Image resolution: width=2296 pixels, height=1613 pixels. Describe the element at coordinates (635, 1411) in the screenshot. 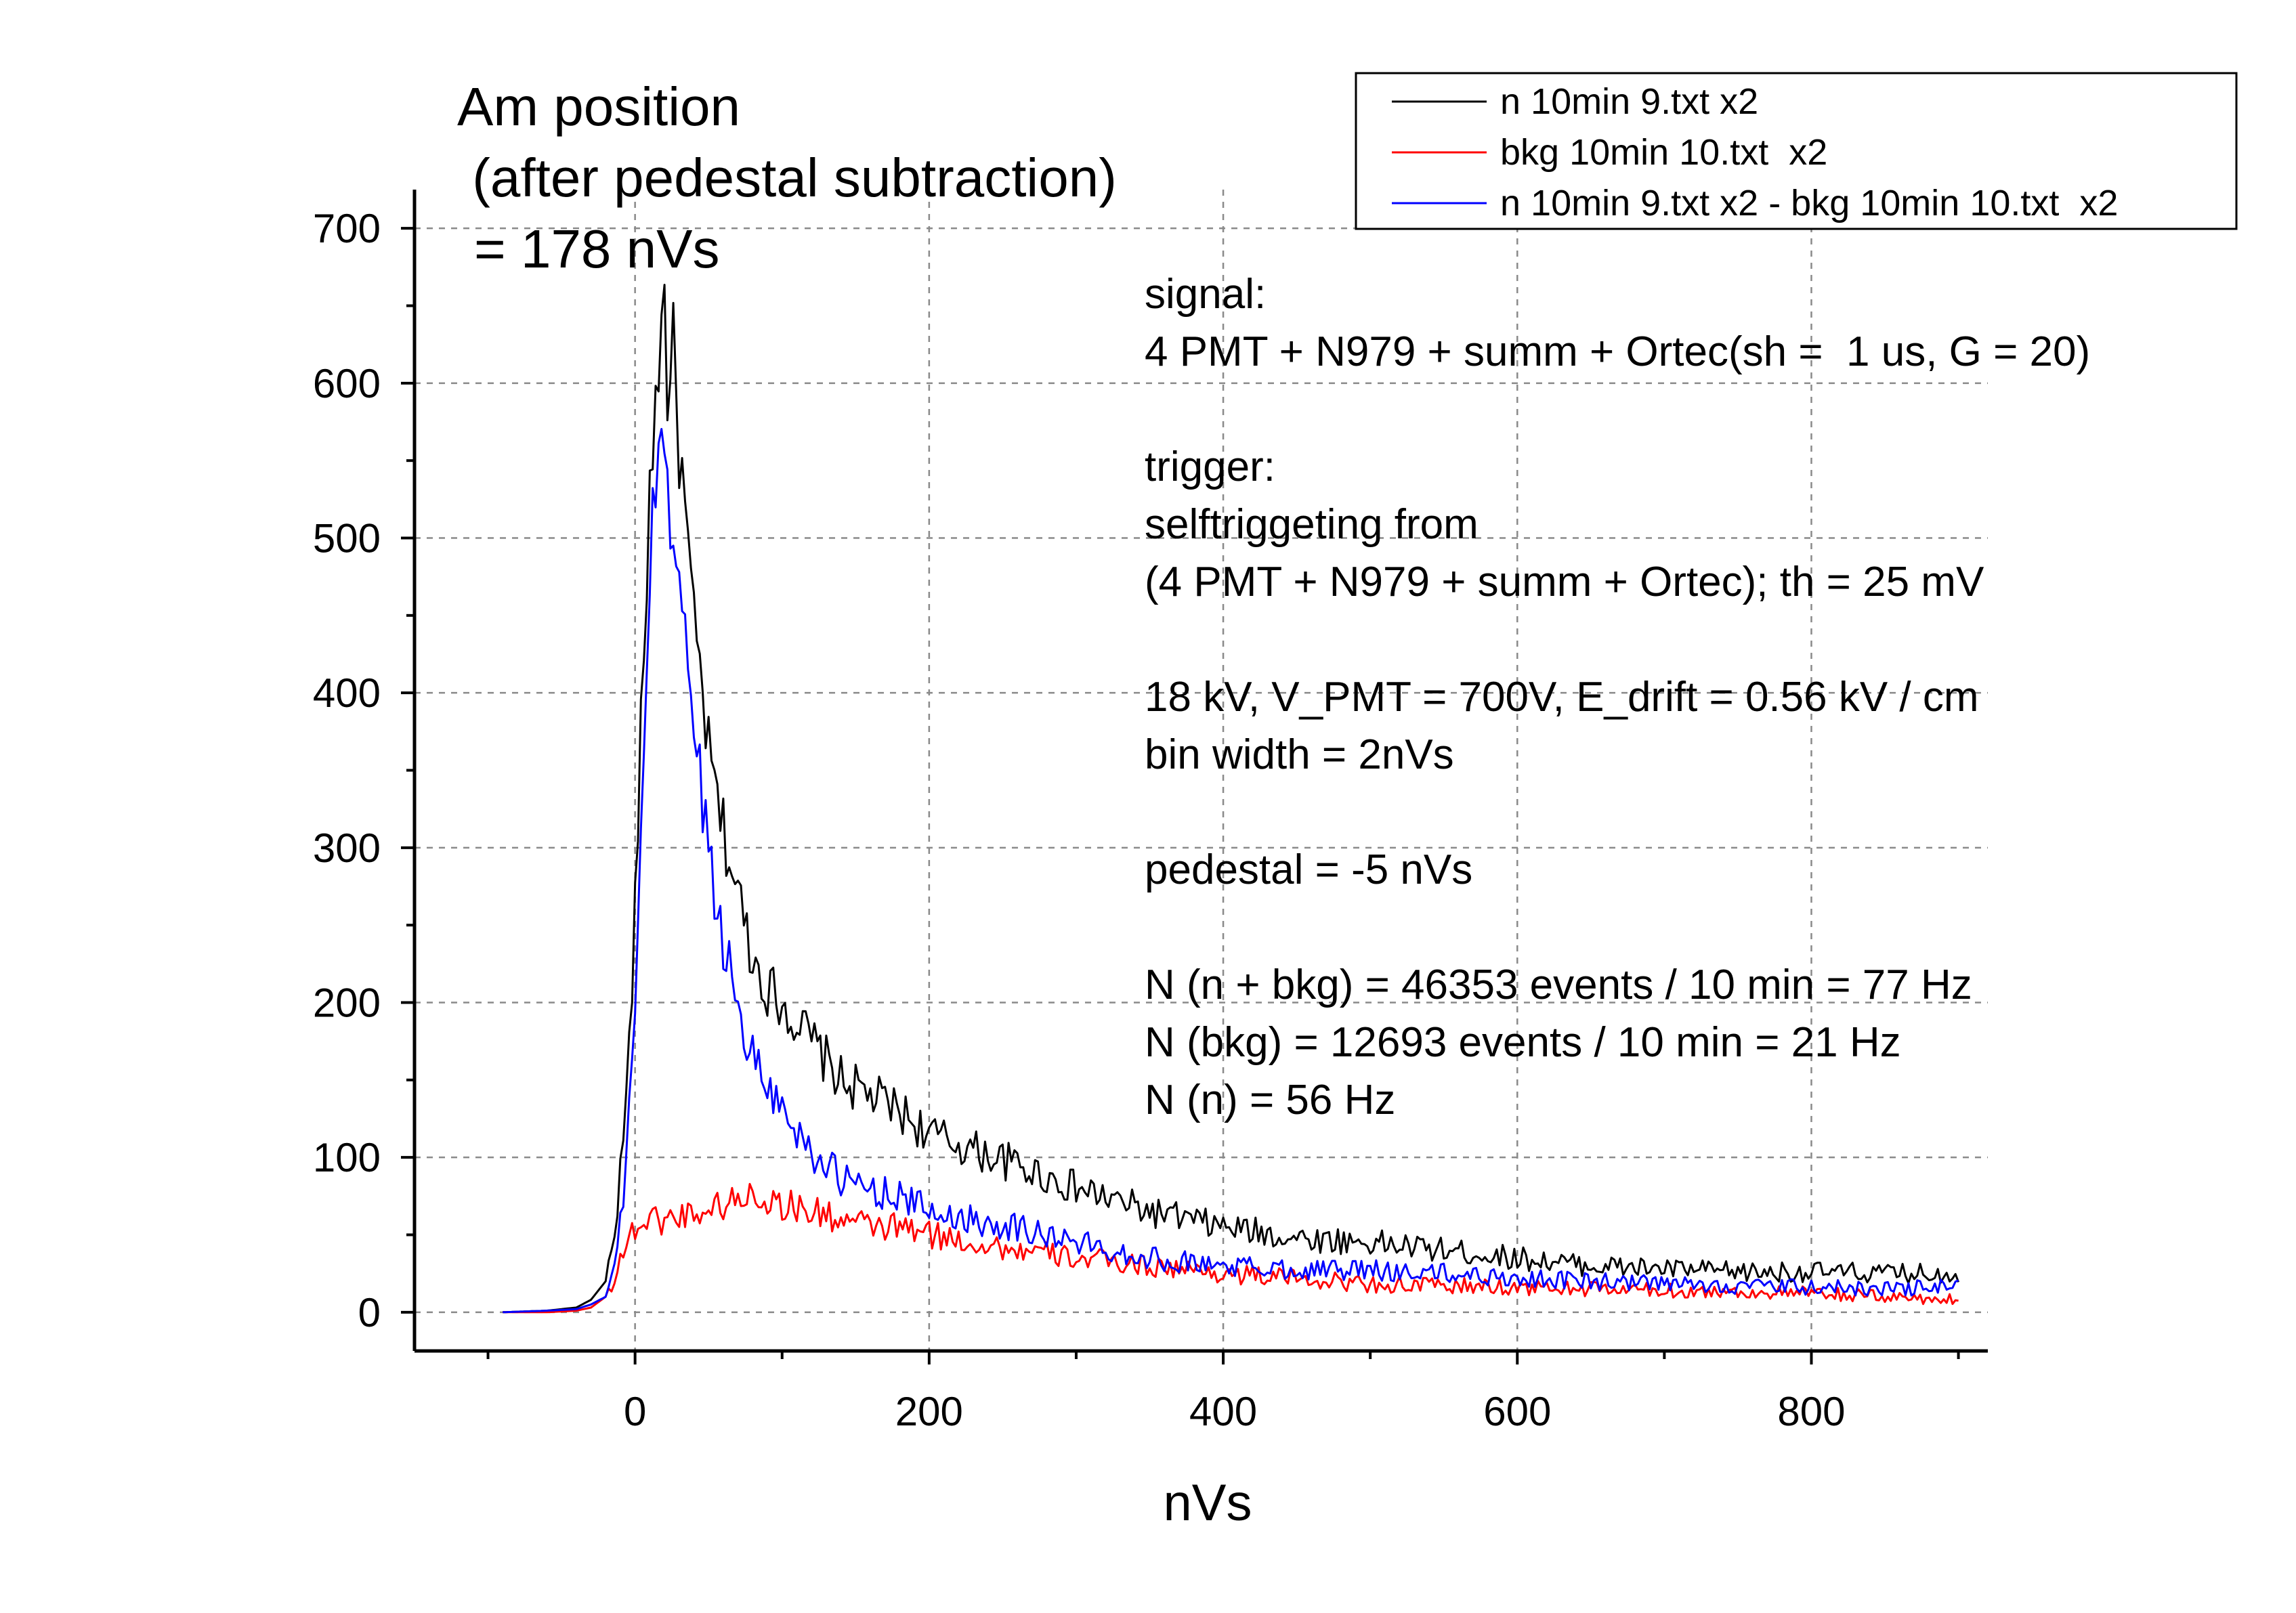

I see `x-tick-label: 0` at that location.